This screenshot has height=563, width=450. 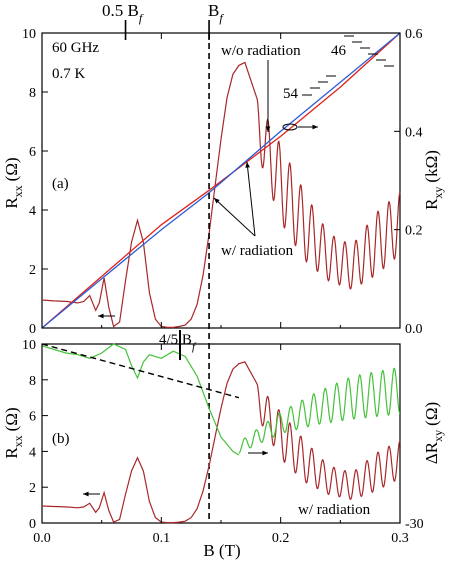 I want to click on annot-wo-radiation: w/o radiation, so click(x=261, y=51).